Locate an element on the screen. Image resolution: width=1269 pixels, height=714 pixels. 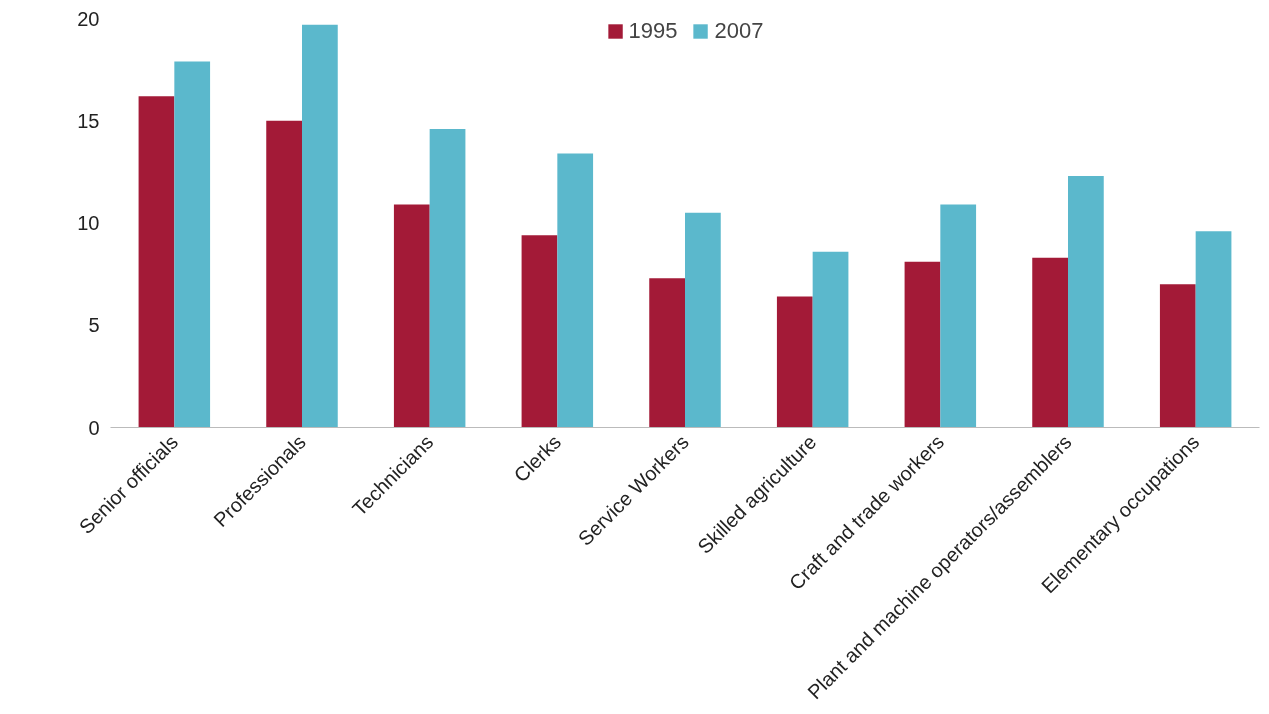
y-tick-label: 5 is located at coordinates (94, 325).